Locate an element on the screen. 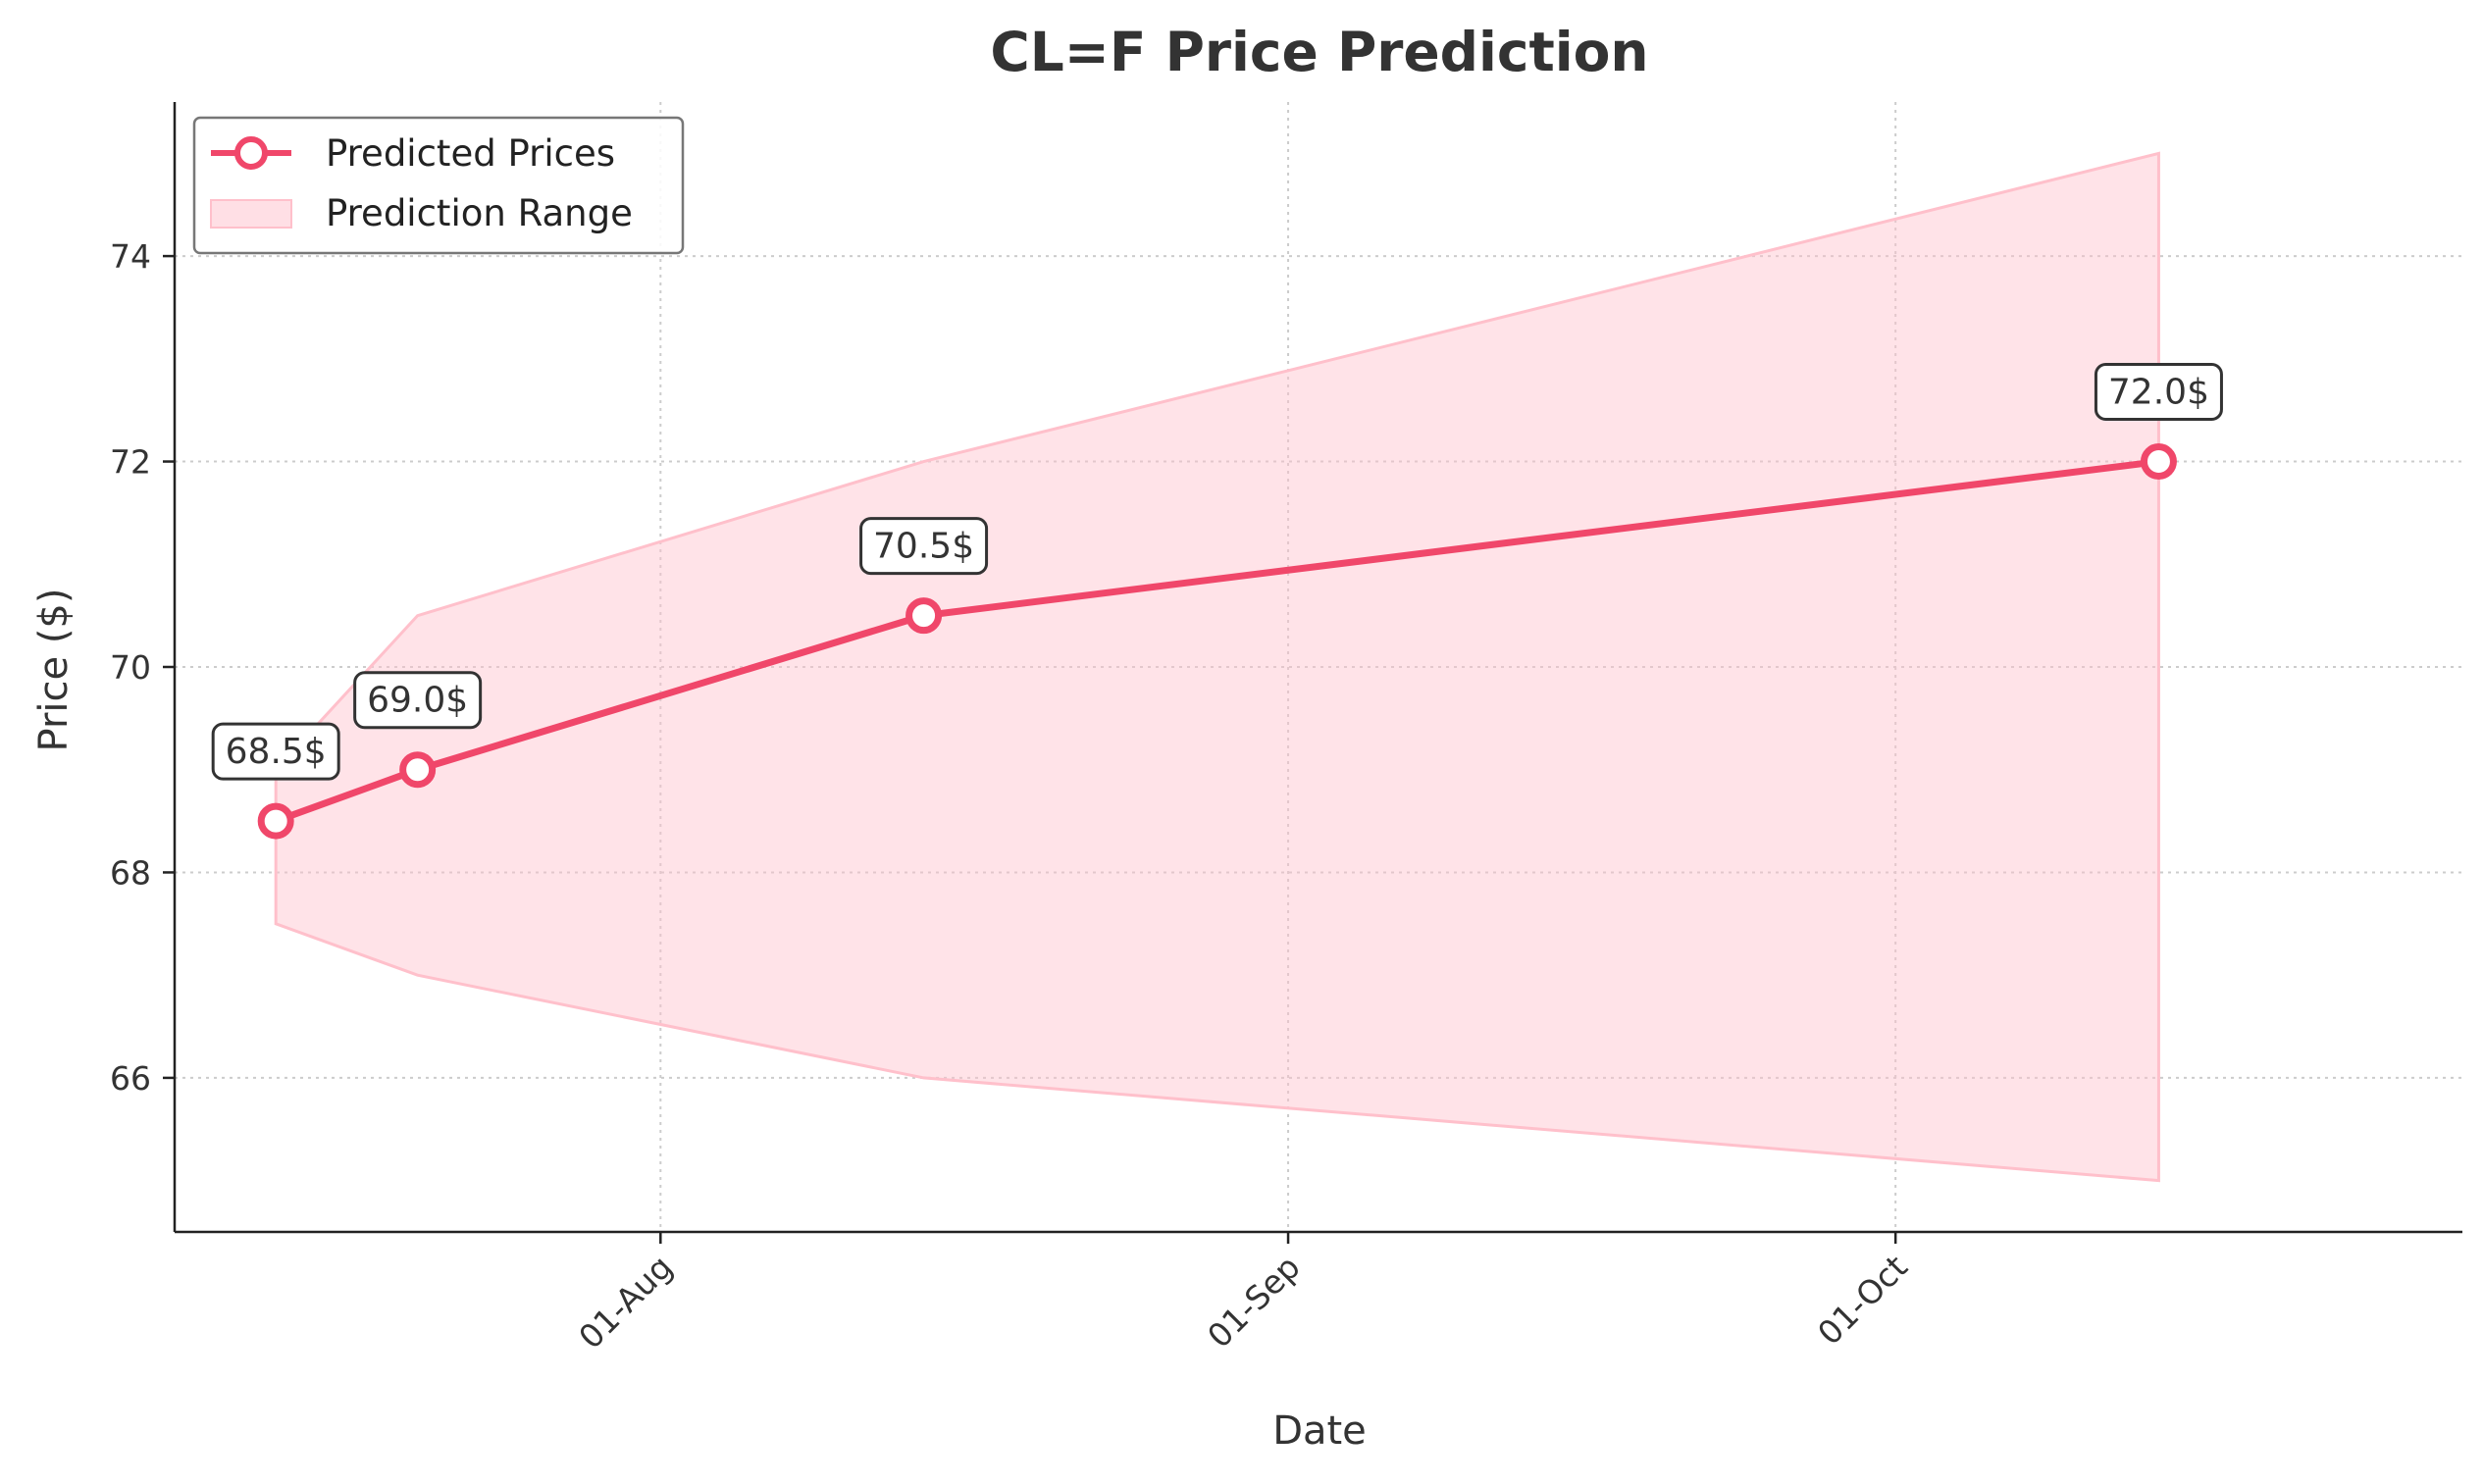  annotation-label: 72.0$ is located at coordinates (2158, 393).